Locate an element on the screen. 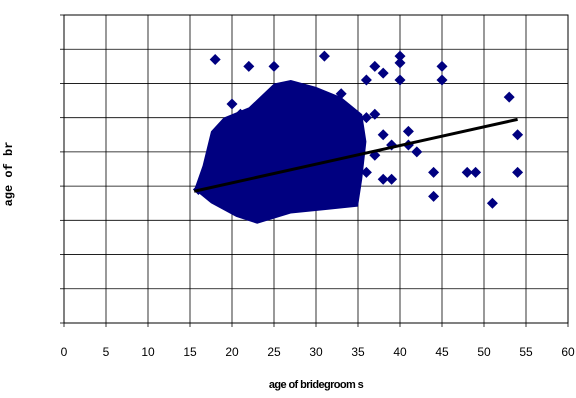 The width and height of the screenshot is (576, 398). x-tick-label: 45 is located at coordinates (442, 352).